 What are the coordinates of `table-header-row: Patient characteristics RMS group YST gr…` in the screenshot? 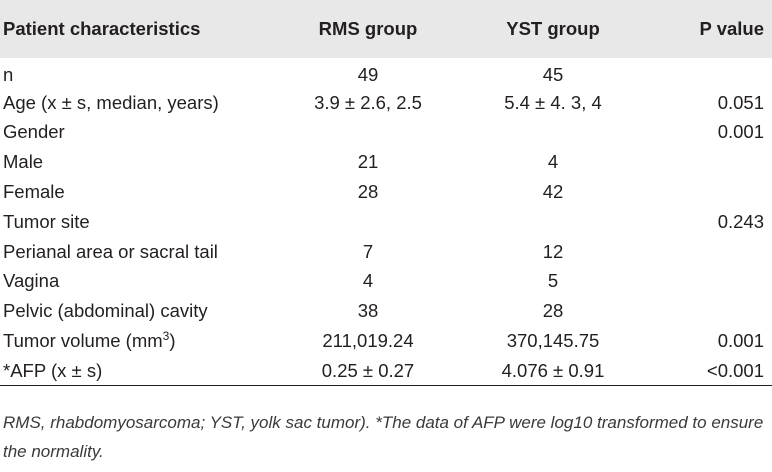 It's located at (386, 29).